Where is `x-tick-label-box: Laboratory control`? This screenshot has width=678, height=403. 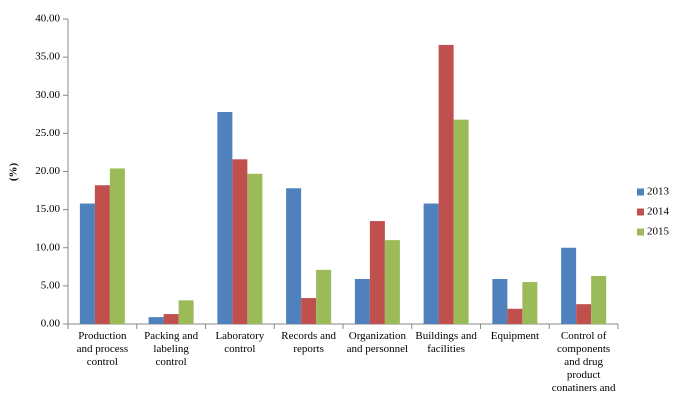
x-tick-label-box: Laboratory control is located at coordinates (240, 342).